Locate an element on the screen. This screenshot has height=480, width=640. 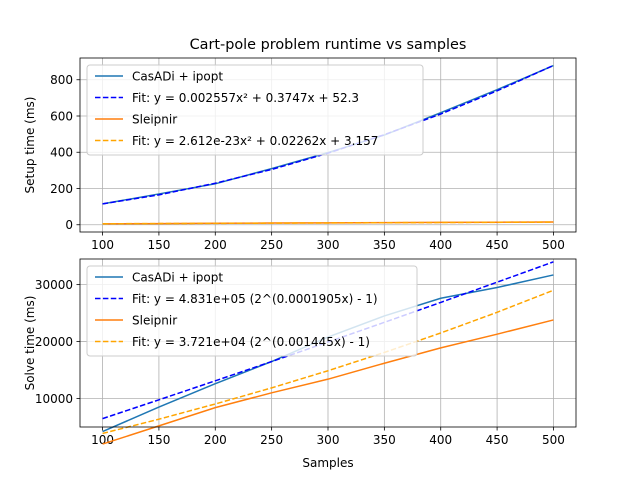
legend-label: Fit: y = 0.002557x² + 0.3747x + 52.3 is located at coordinates (245, 98).